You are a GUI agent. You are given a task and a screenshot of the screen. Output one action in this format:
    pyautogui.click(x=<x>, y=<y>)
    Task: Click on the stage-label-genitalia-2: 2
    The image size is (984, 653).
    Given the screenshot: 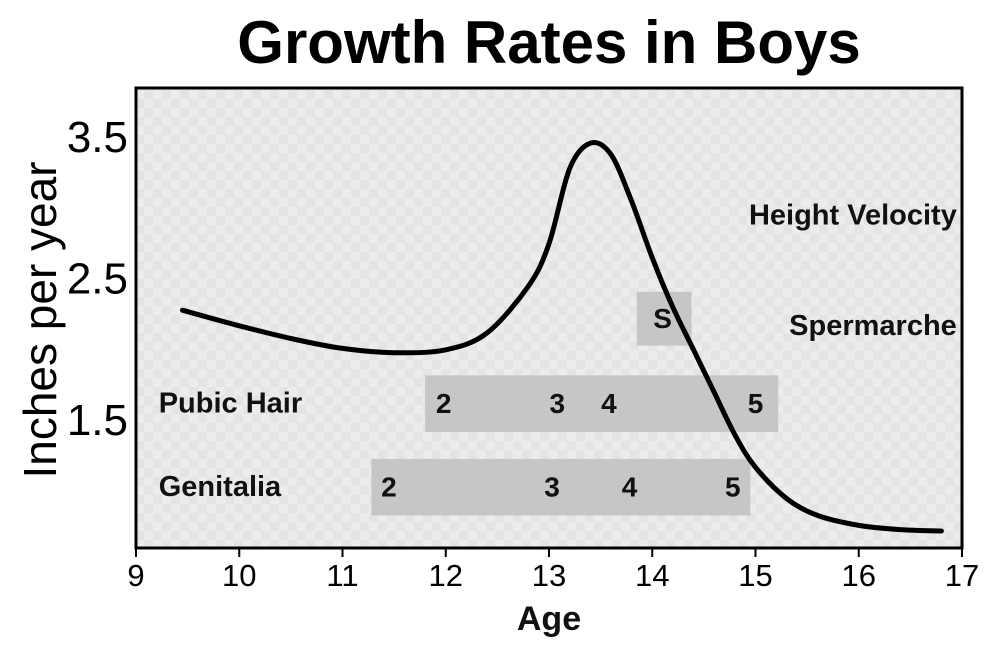 What is the action you would take?
    pyautogui.click(x=389, y=487)
    